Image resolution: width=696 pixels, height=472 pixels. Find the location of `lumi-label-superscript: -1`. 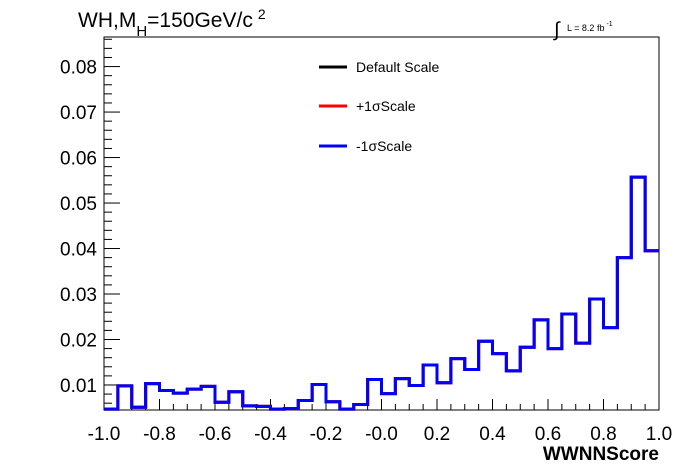

lumi-label-superscript: -1 is located at coordinates (609, 24).